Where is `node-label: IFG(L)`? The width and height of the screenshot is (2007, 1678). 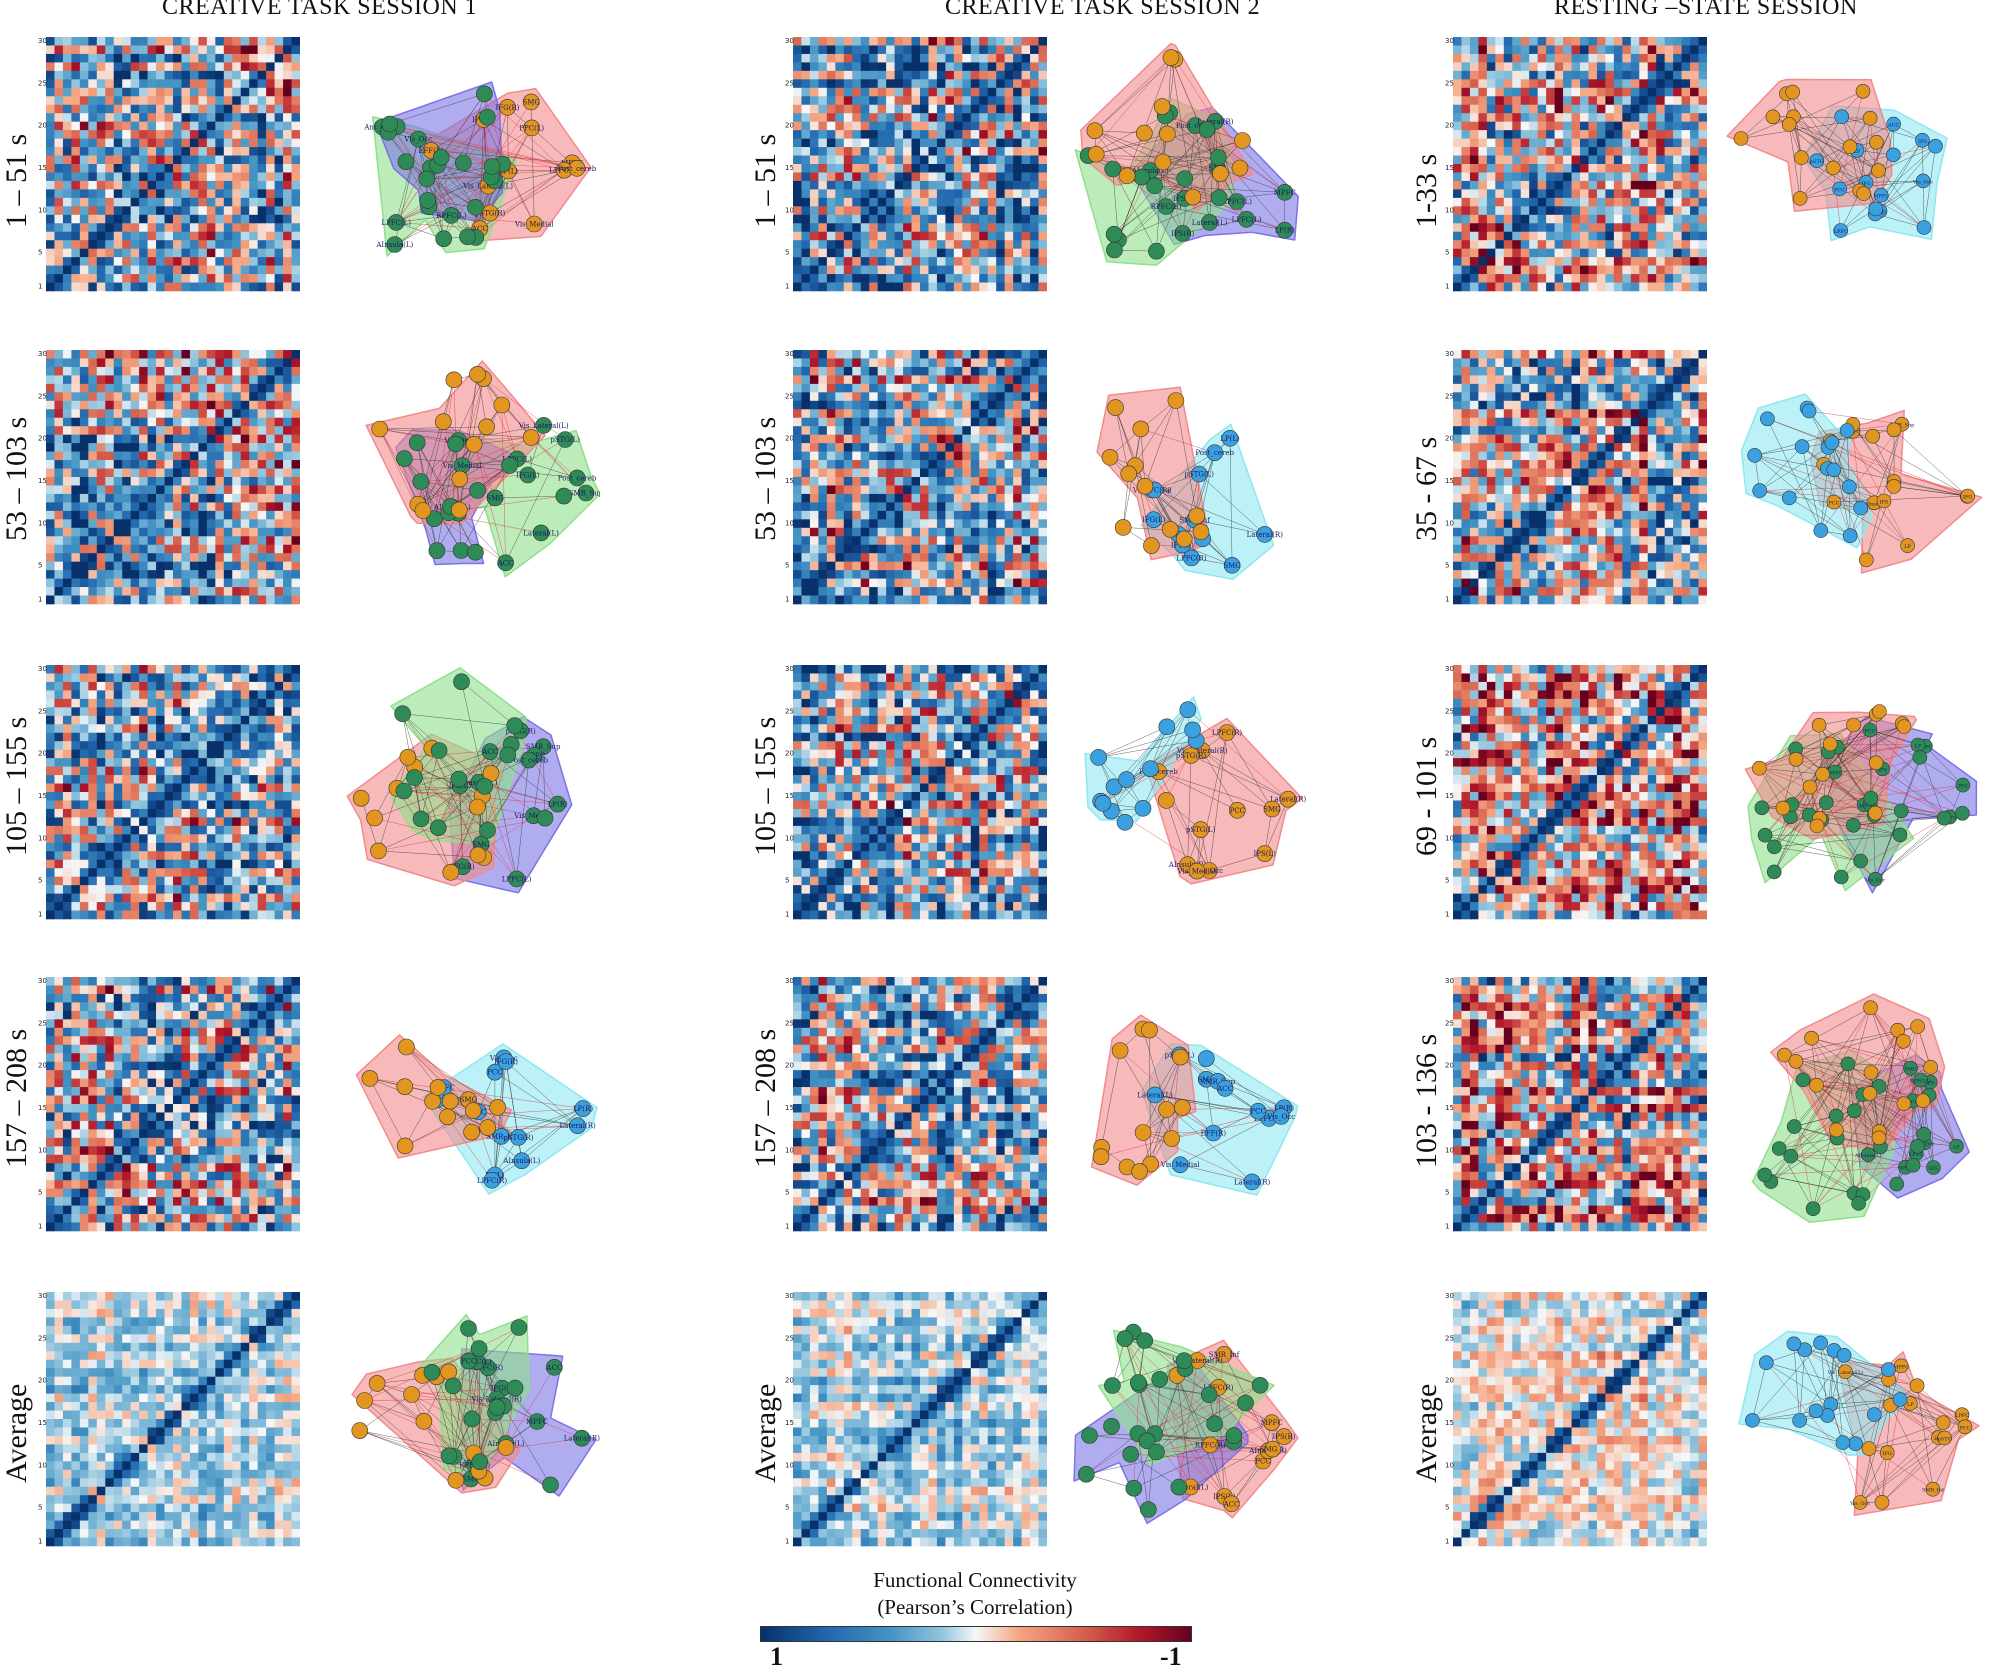 node-label: IFG(L) is located at coordinates (1154, 520).